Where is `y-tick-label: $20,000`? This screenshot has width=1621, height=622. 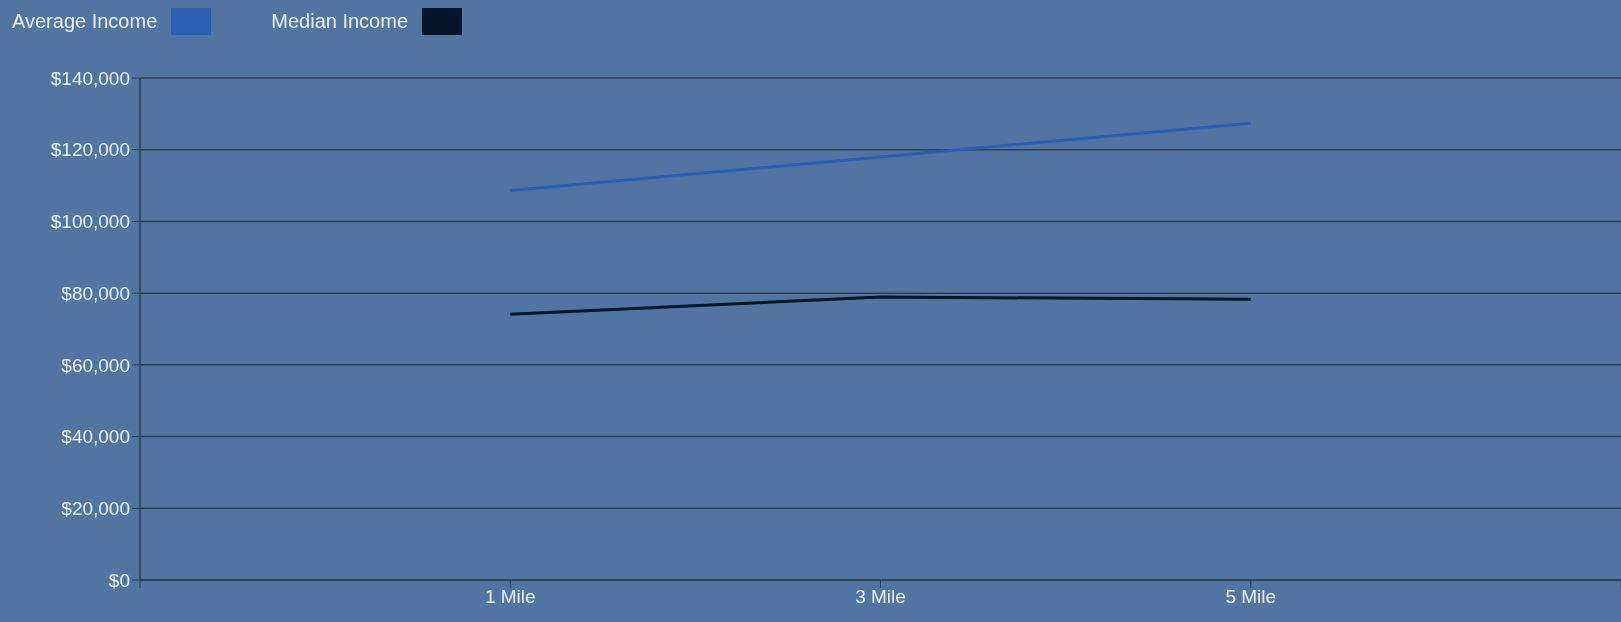
y-tick-label: $20,000 is located at coordinates (95, 509).